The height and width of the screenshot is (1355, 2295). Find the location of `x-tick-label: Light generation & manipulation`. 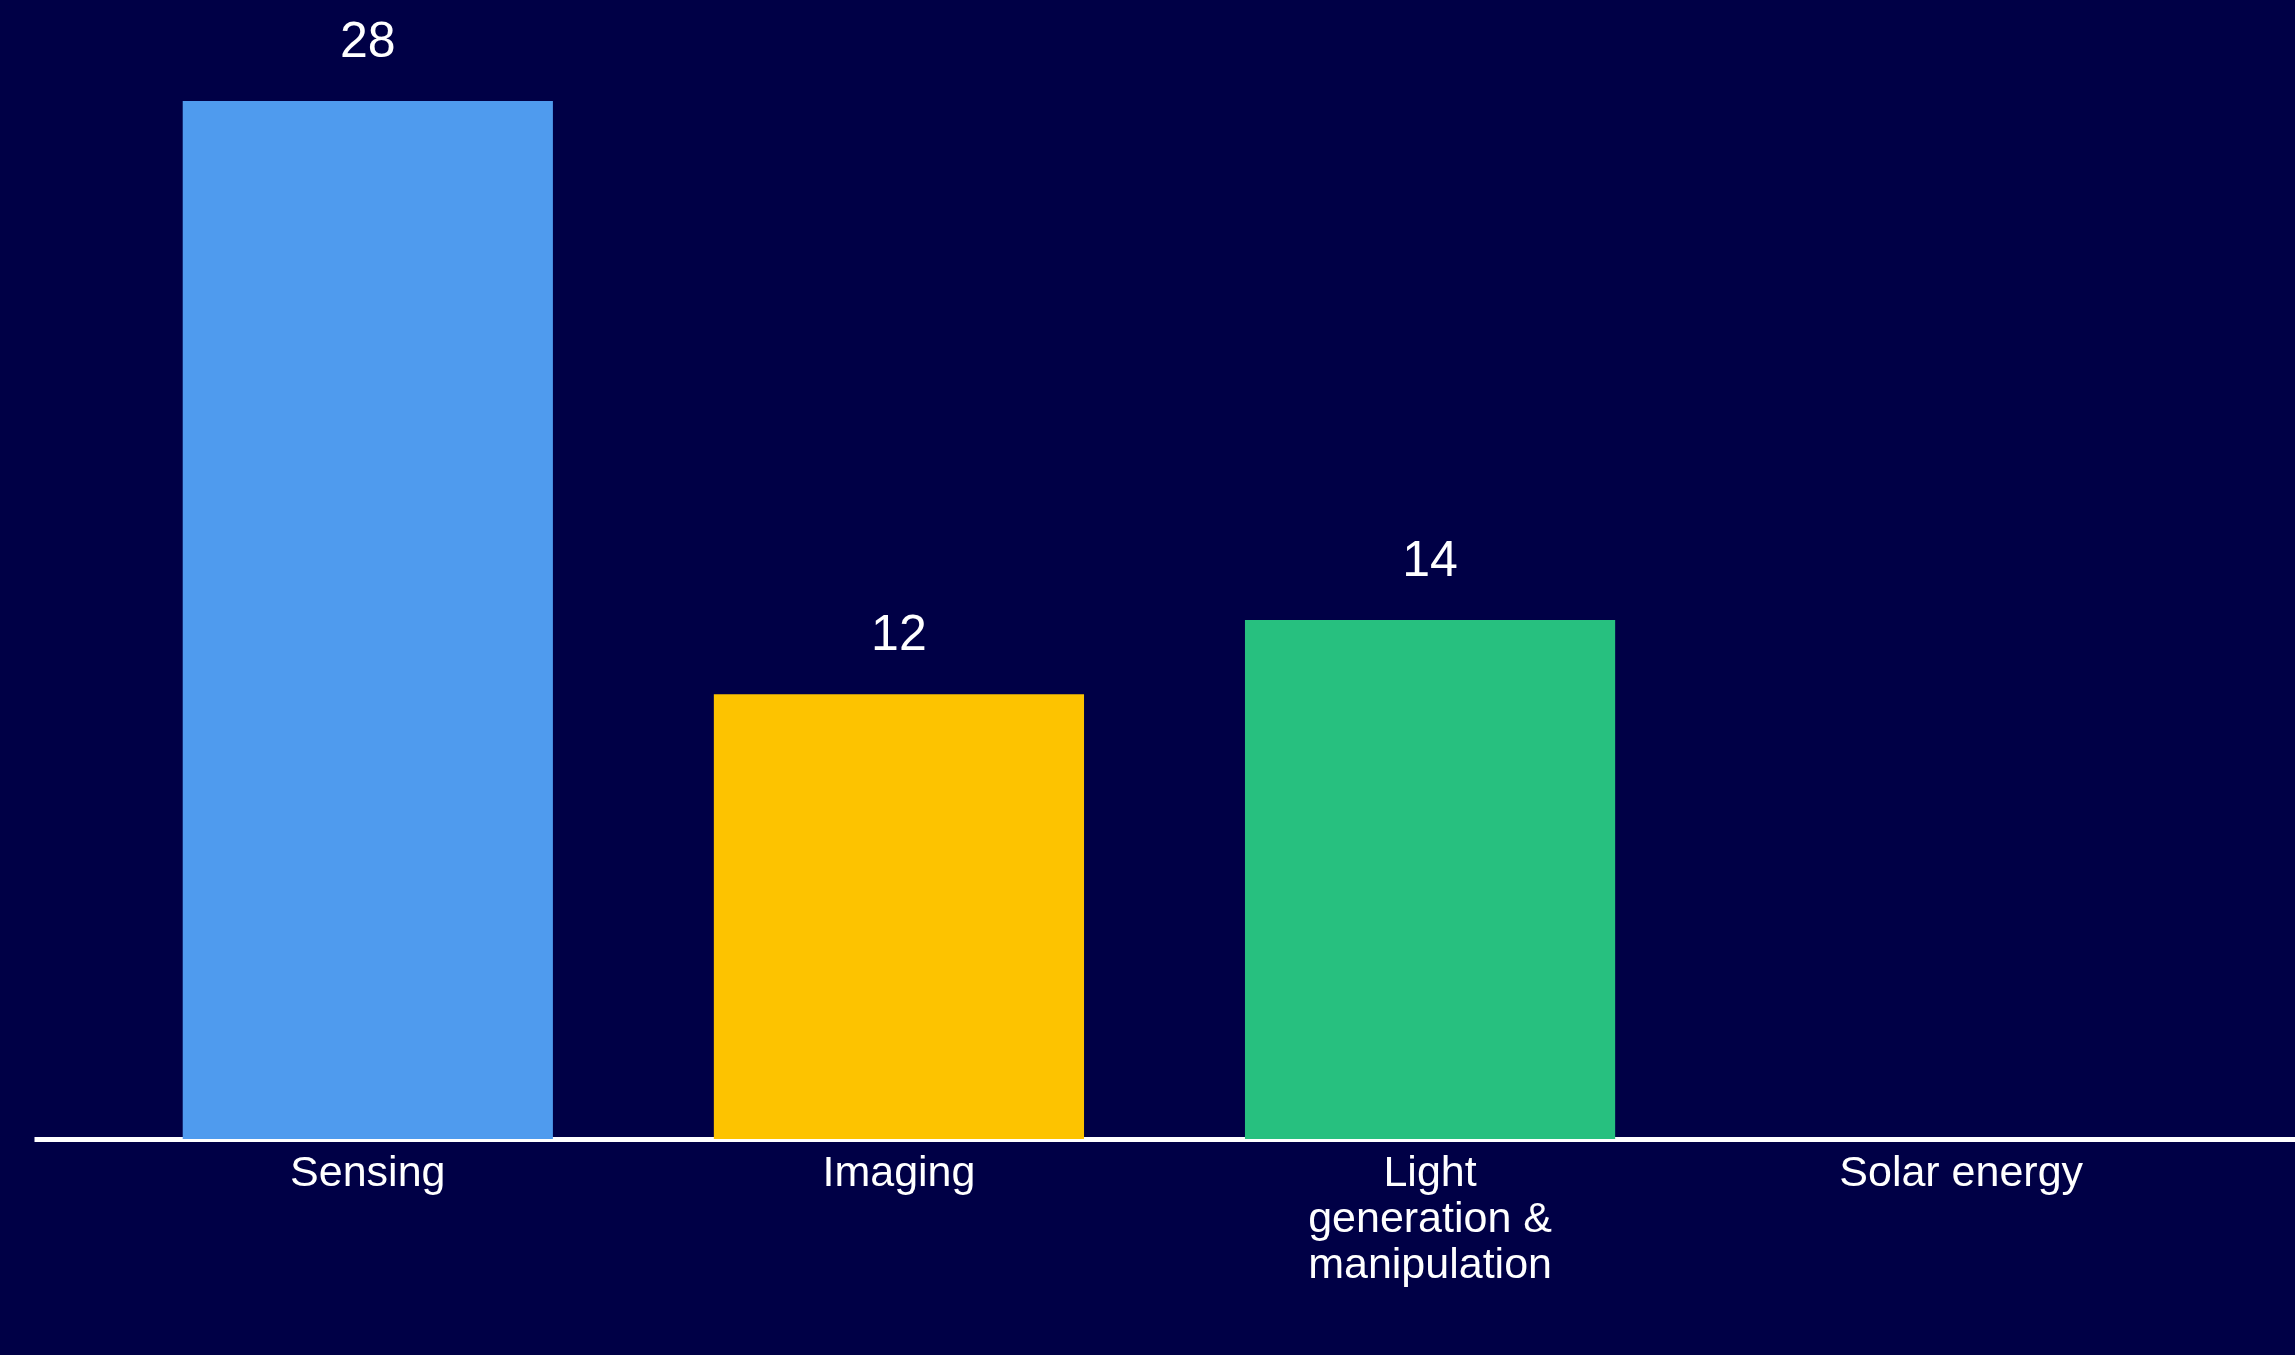

x-tick-label: Light generation & manipulation is located at coordinates (1430, 1216).